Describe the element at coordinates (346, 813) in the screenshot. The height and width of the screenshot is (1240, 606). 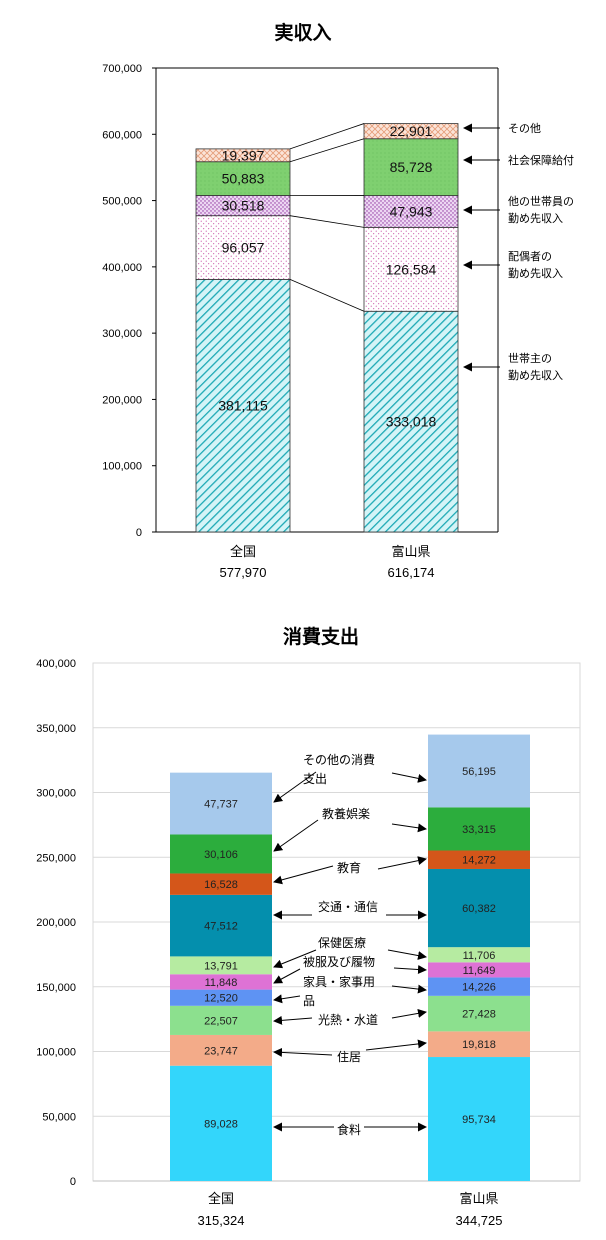
I see `annotation-label: 教養娯楽` at that location.